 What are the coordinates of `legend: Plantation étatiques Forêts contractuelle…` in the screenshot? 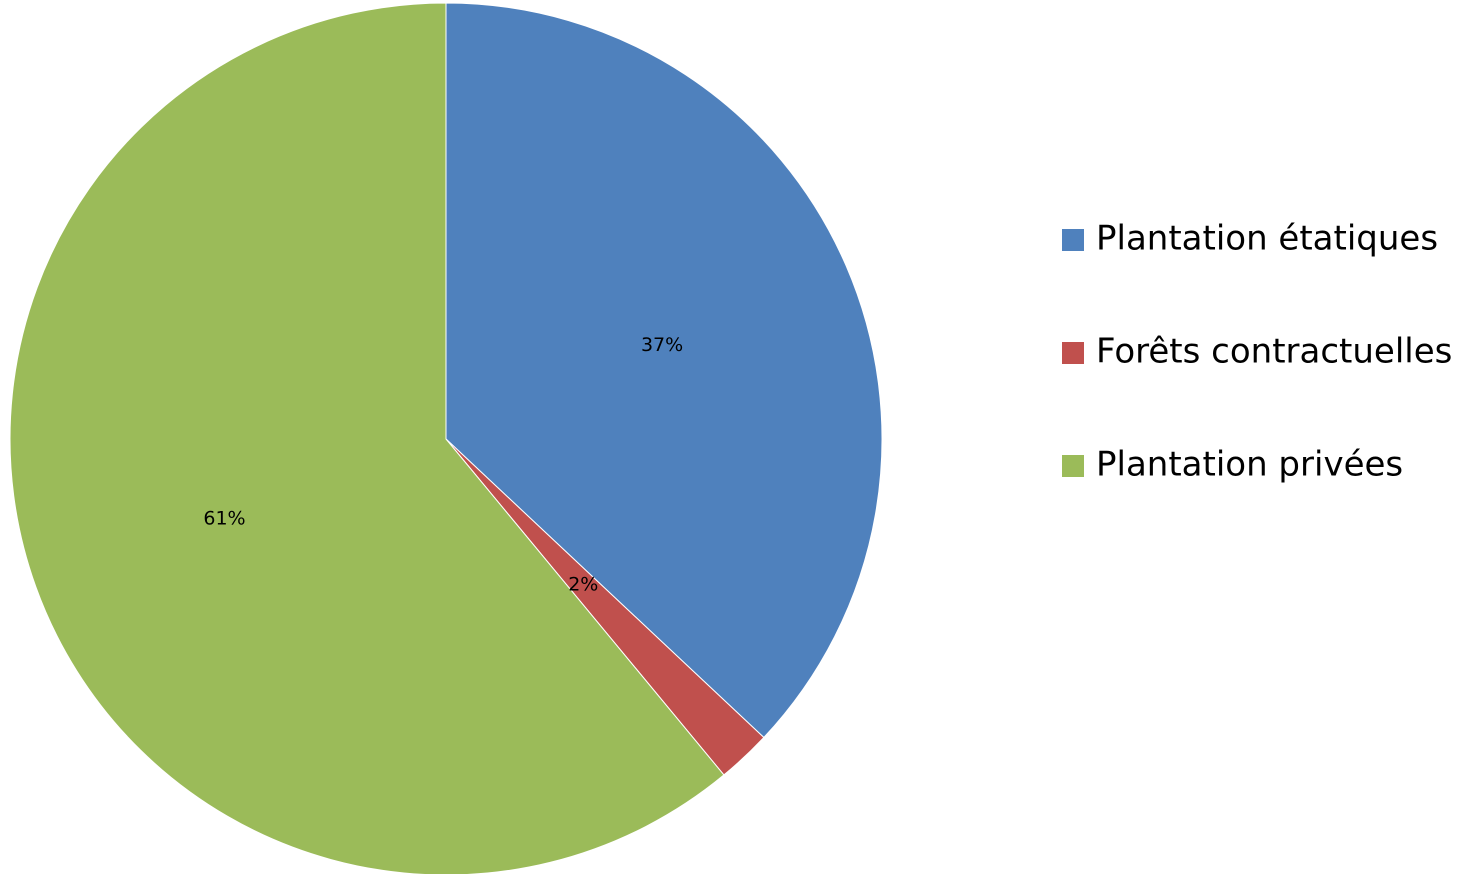 It's located at (1257, 352).